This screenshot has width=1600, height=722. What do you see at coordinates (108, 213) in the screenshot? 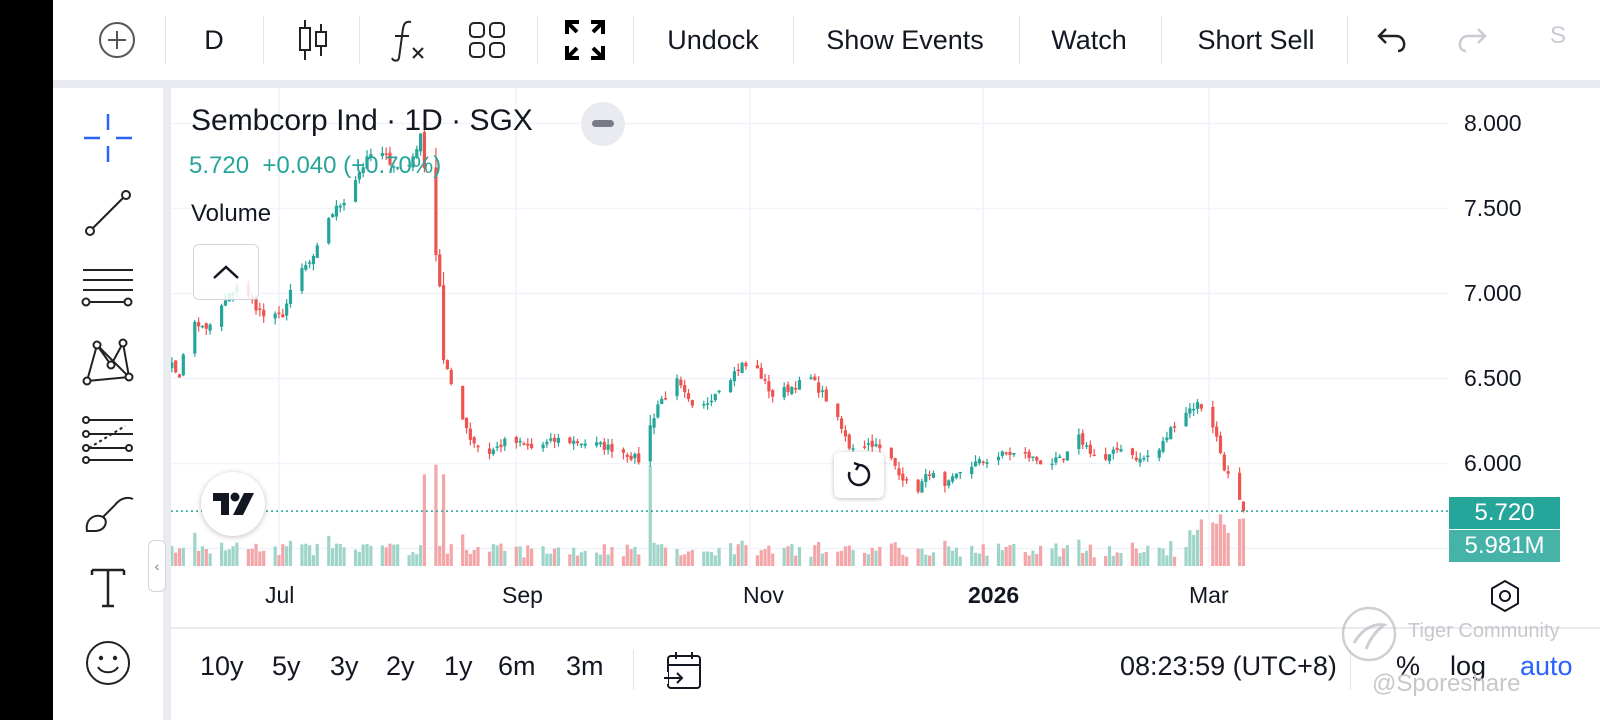
I see `trend-line-tool` at bounding box center [108, 213].